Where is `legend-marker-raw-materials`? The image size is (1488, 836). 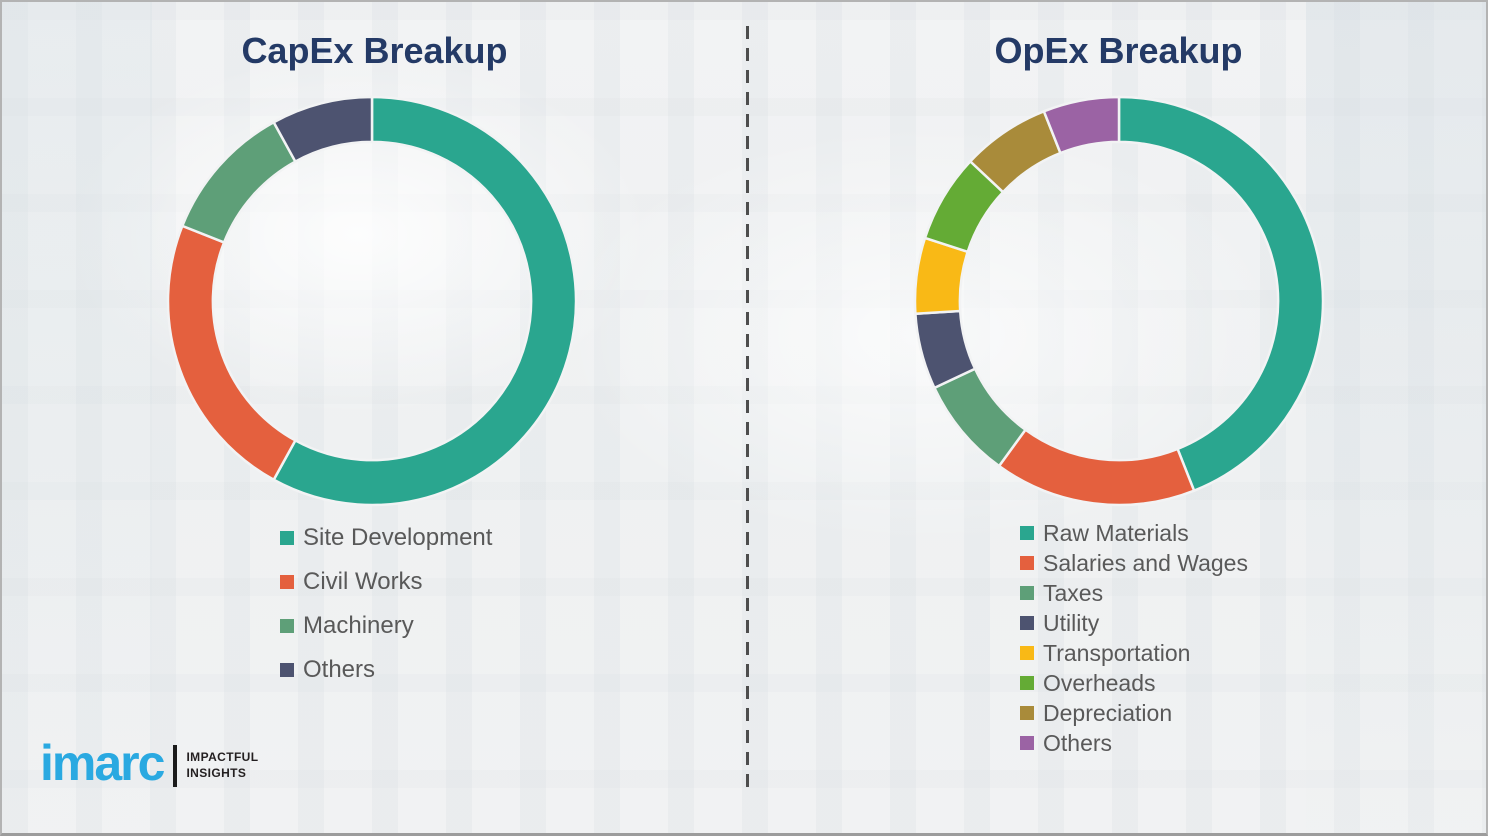 legend-marker-raw-materials is located at coordinates (1027, 533).